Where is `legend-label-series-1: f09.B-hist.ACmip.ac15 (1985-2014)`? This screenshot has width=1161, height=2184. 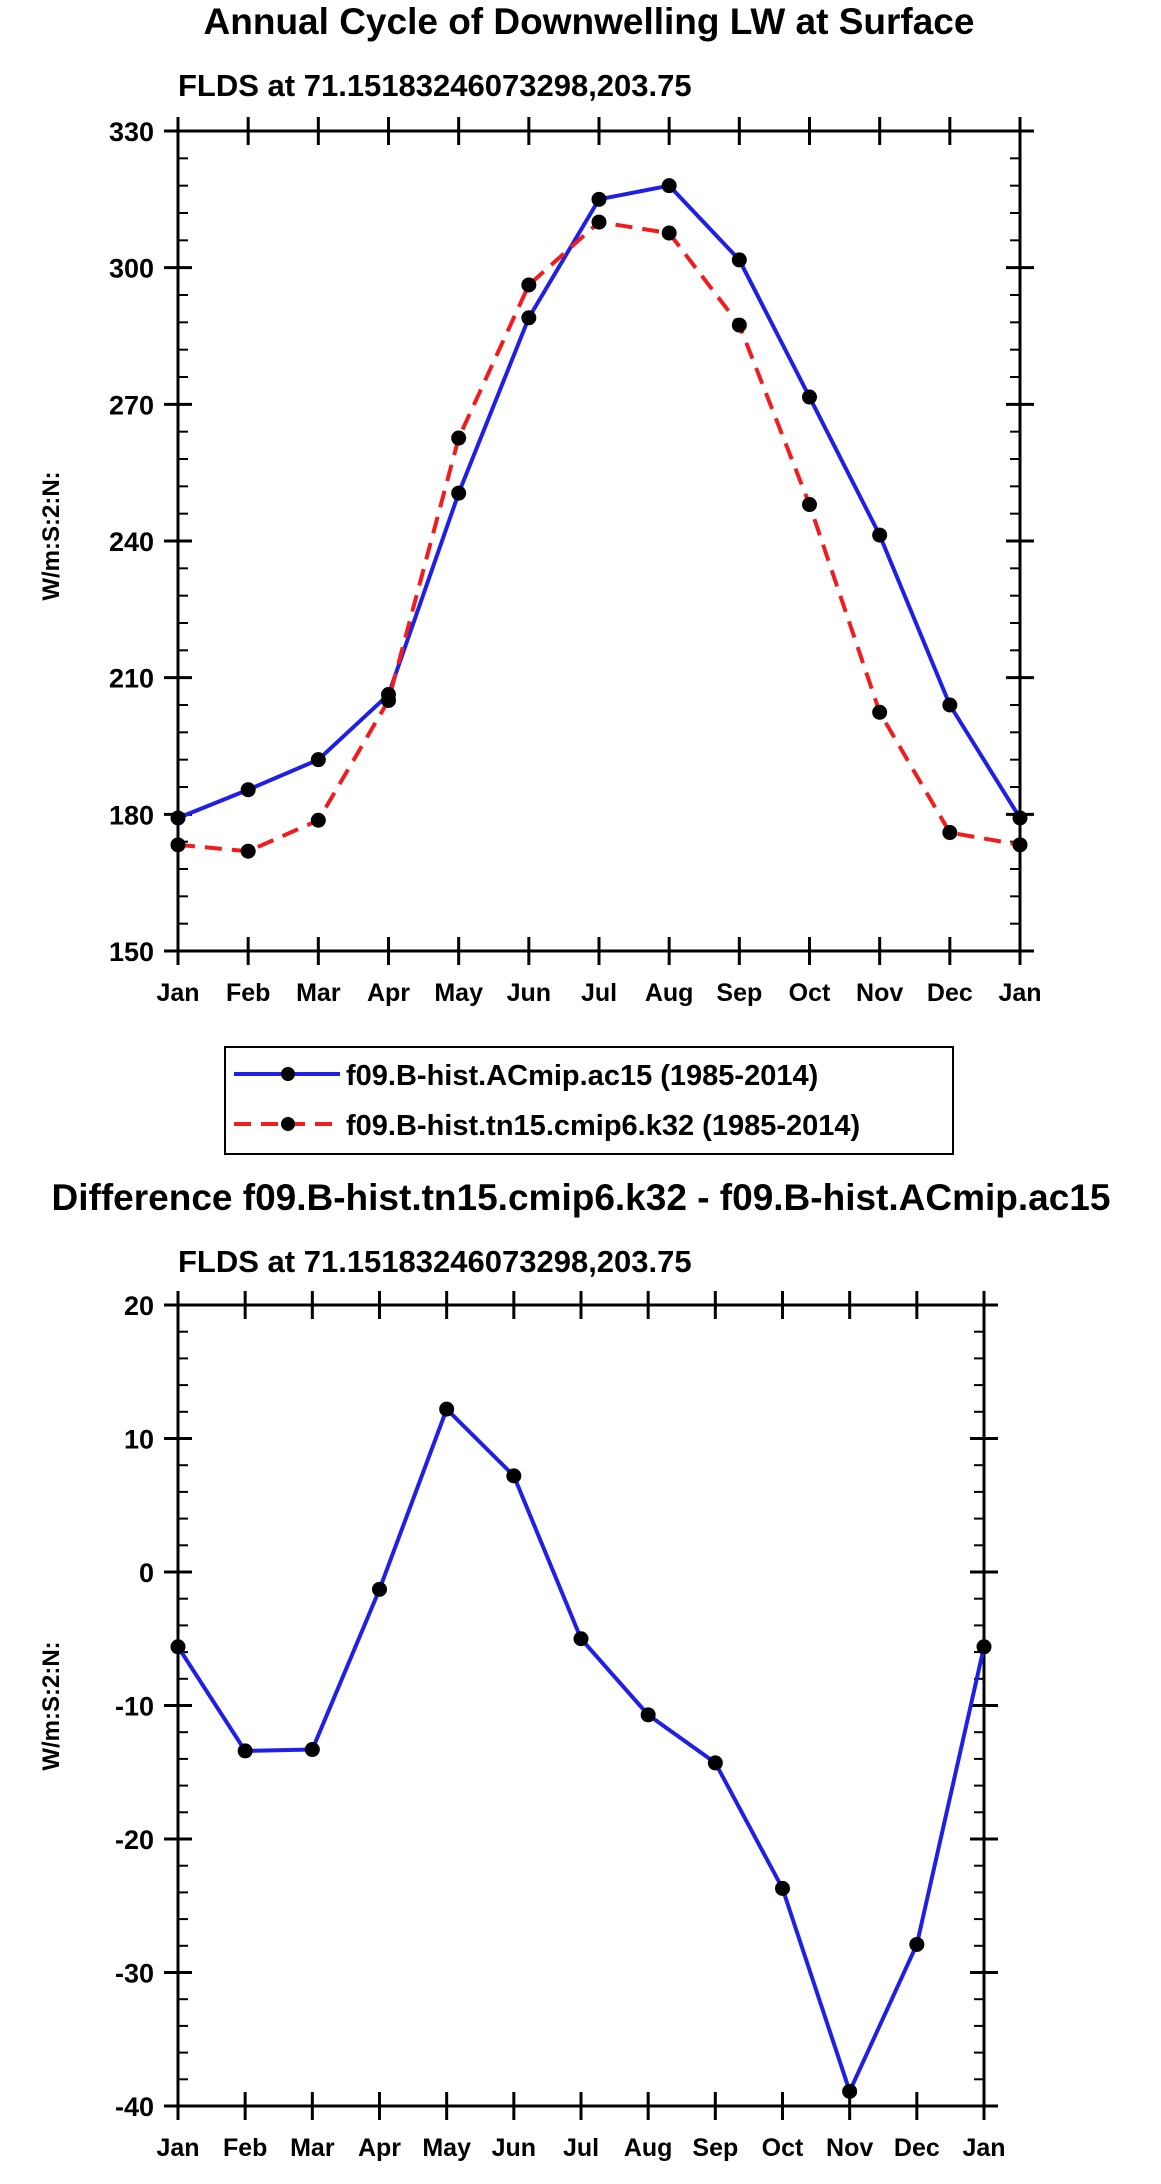
legend-label-series-1: f09.B-hist.ACmip.ac15 (1985-2014) is located at coordinates (582, 1076).